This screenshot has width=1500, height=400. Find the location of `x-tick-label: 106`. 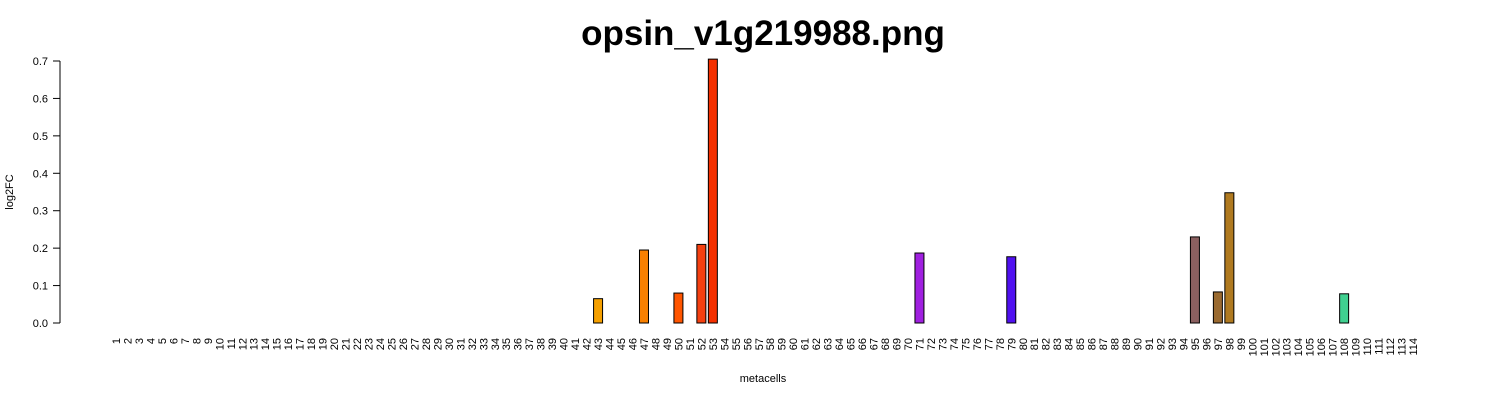

x-tick-label: 106 is located at coordinates (1322, 347).